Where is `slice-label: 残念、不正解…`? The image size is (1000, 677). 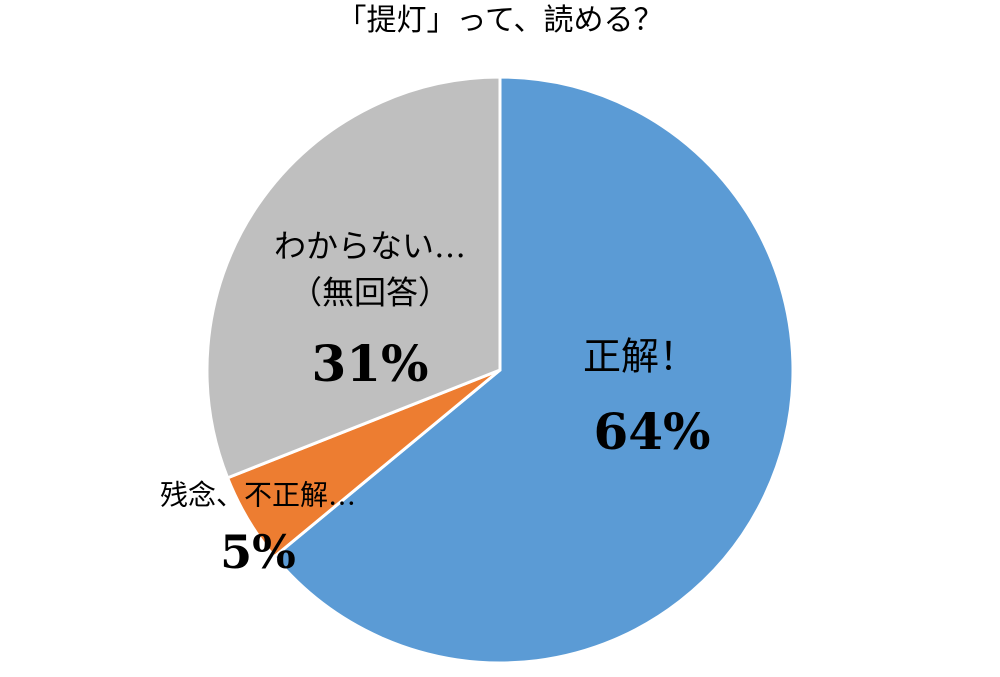
slice-label: 残念、不正解… is located at coordinates (258, 495).